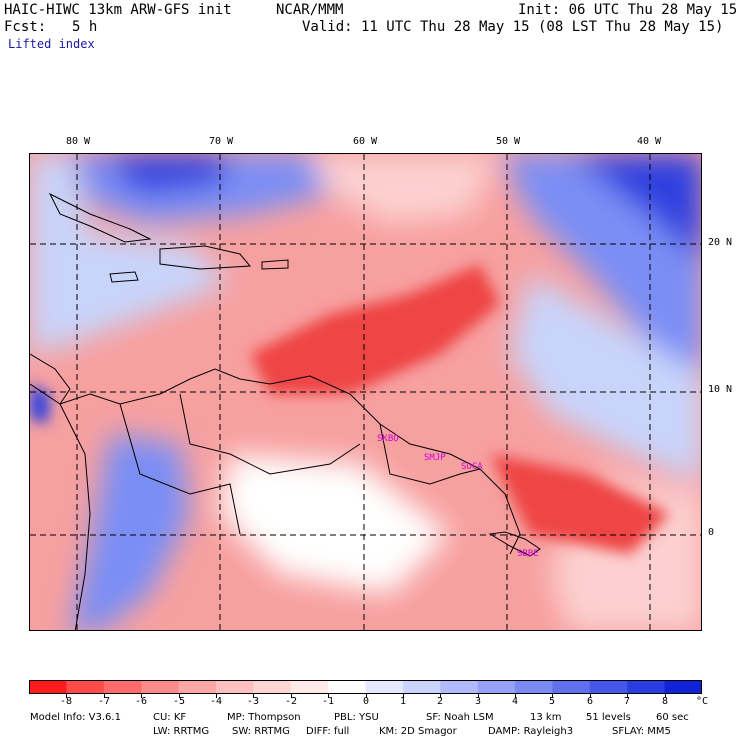  Describe the element at coordinates (130, 254) in the screenshot. I see `map-region-west-weak` at that location.